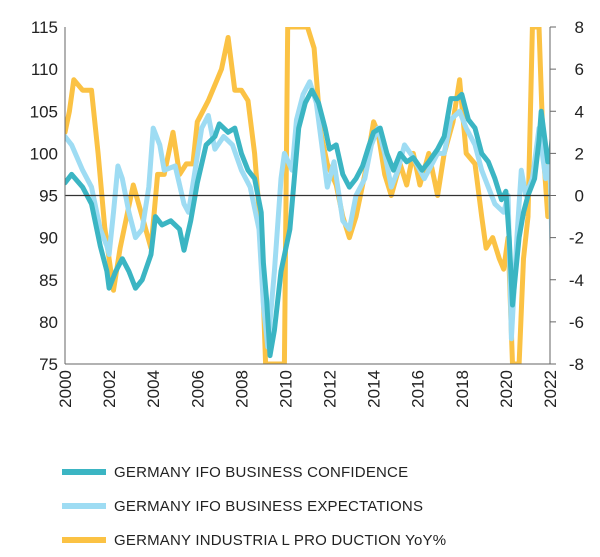  What do you see at coordinates (197, 389) in the screenshot?
I see `x-tick-label: 2006` at bounding box center [197, 389].